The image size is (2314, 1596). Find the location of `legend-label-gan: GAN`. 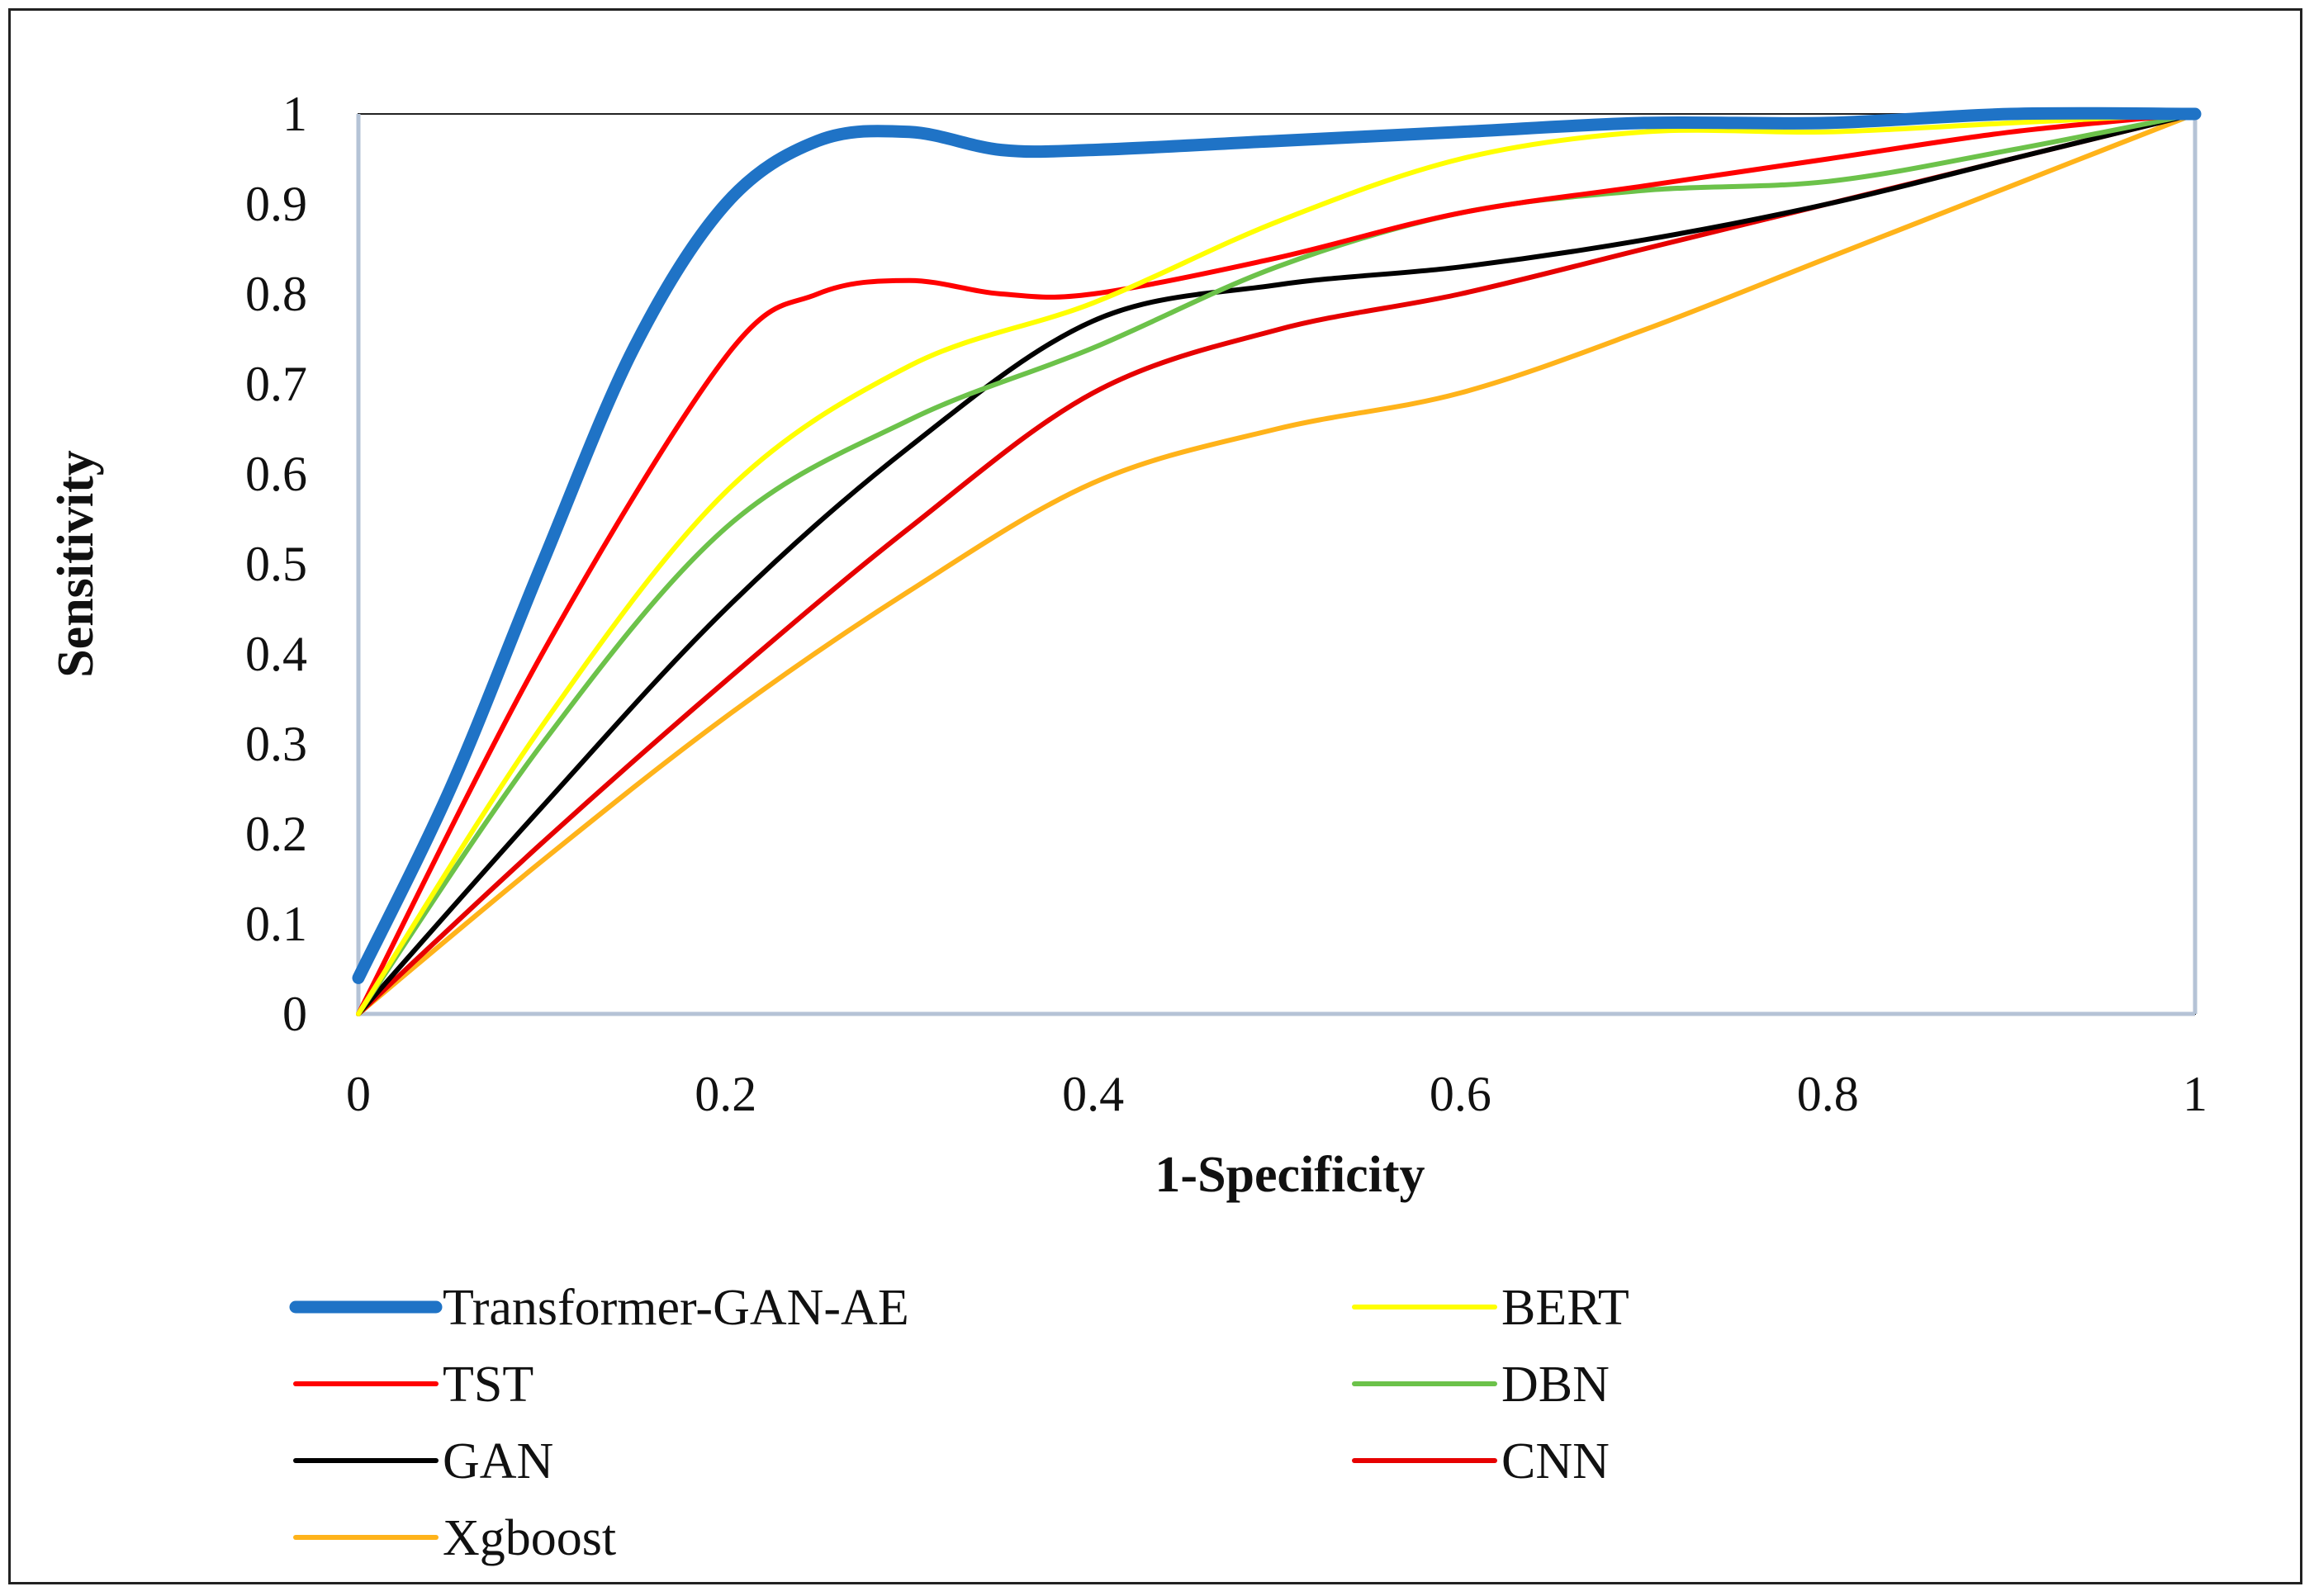

legend-label-gan: GAN is located at coordinates (498, 1461).